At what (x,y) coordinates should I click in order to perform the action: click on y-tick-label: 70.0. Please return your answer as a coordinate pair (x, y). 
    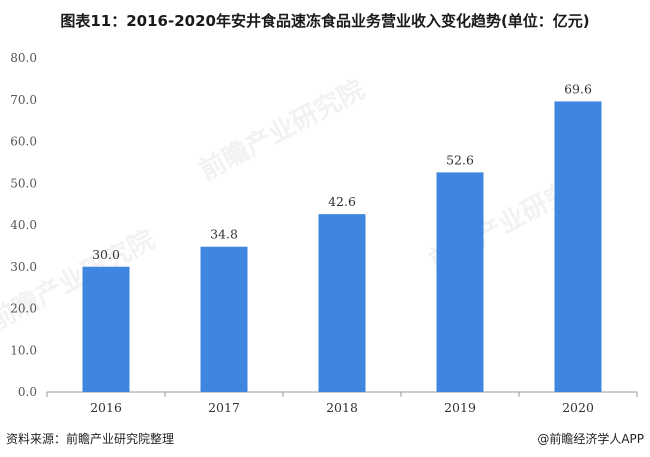
    Looking at the image, I should click on (23, 100).